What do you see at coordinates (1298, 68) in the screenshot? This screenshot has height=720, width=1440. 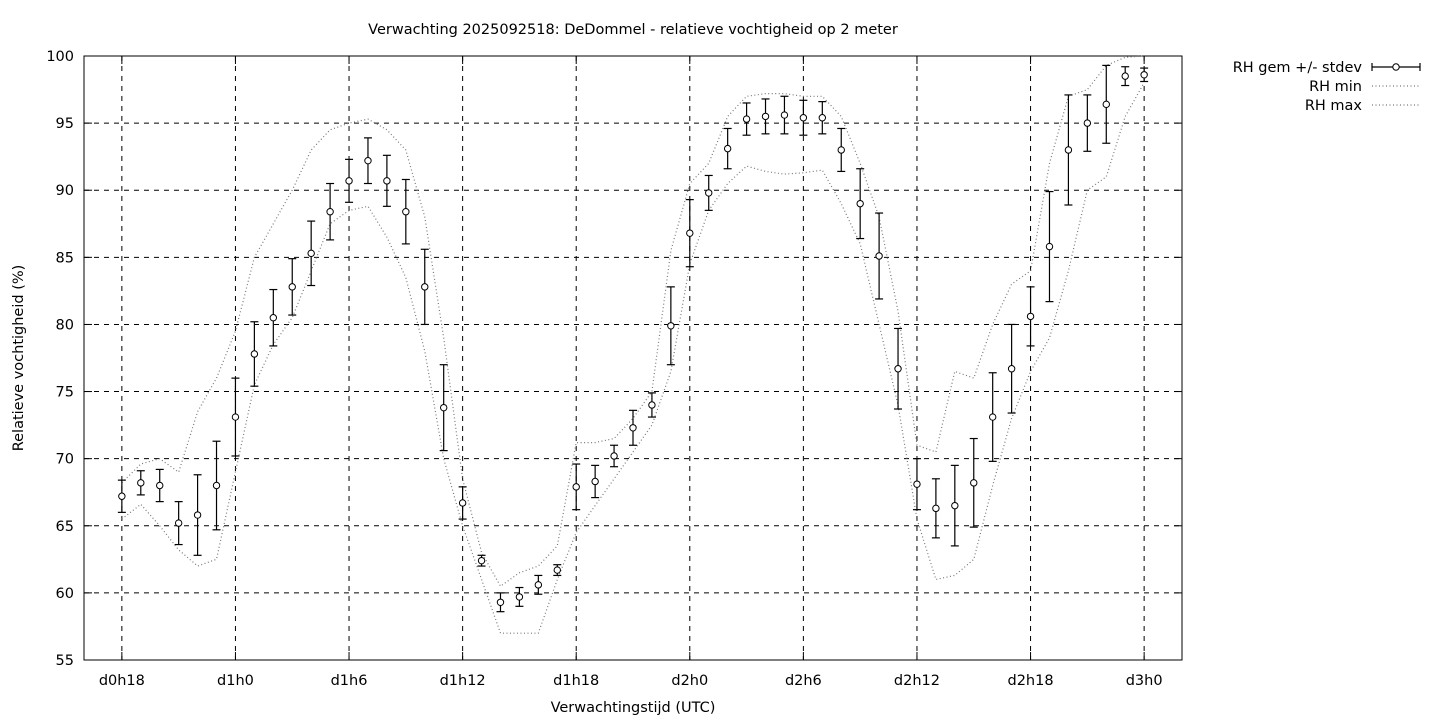 I see `legend-label: RH gem +/- stdev` at bounding box center [1298, 68].